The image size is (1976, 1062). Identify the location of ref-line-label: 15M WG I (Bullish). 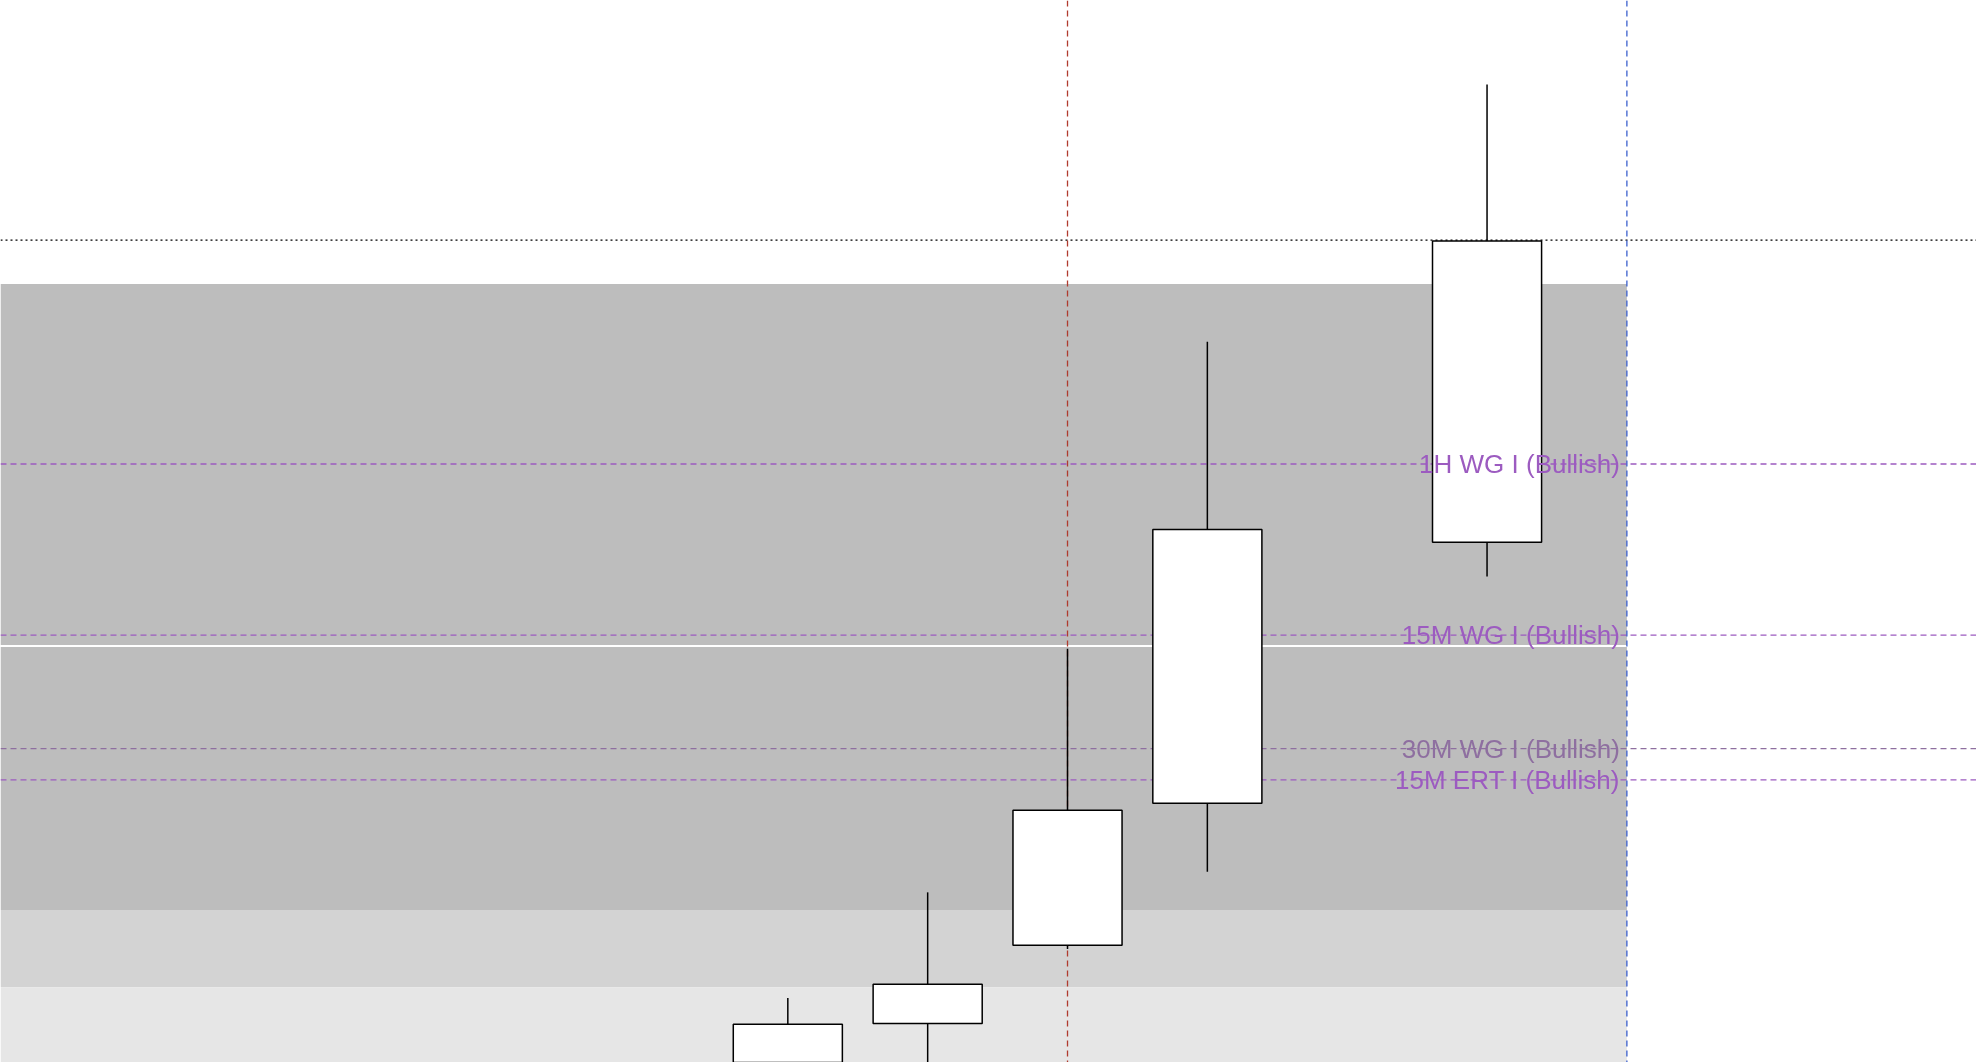
(1510, 635).